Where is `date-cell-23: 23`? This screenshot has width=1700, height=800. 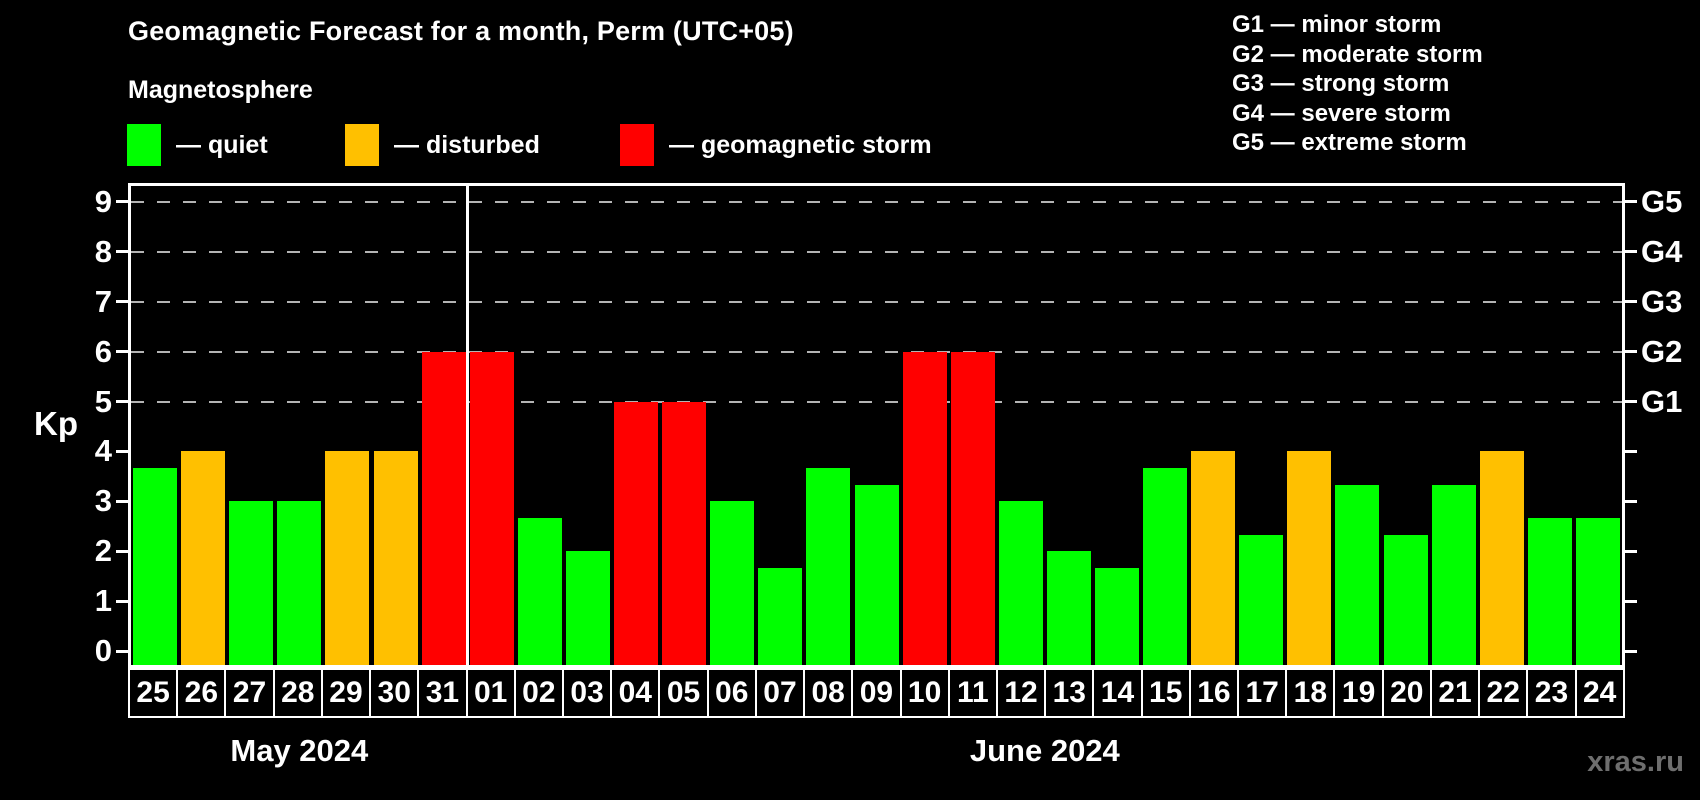
date-cell-23: 23 is located at coordinates (1551, 693).